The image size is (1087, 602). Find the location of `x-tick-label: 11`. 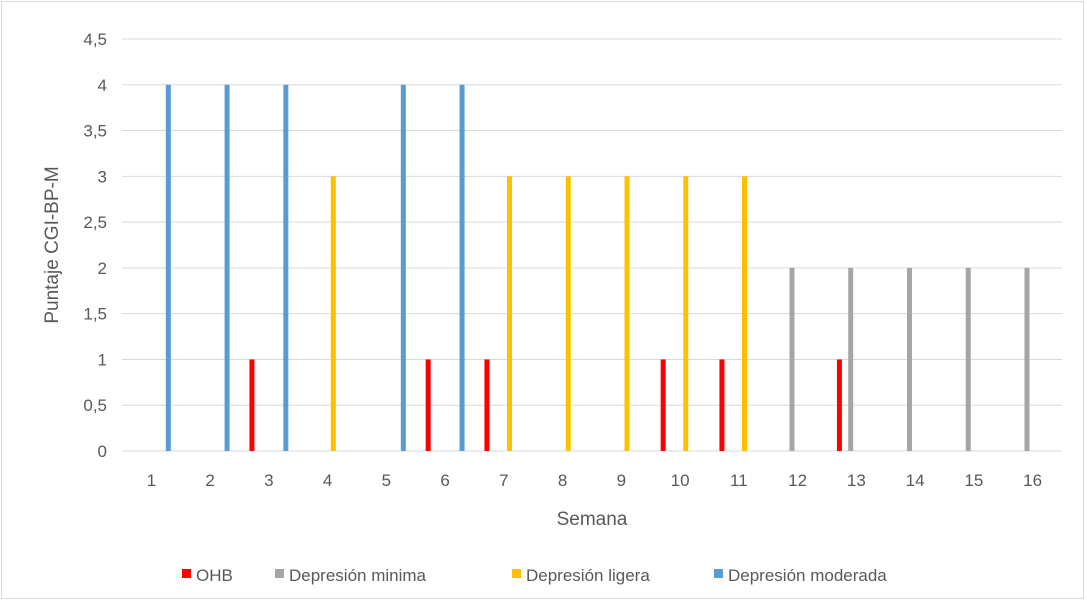

x-tick-label: 11 is located at coordinates (739, 480).